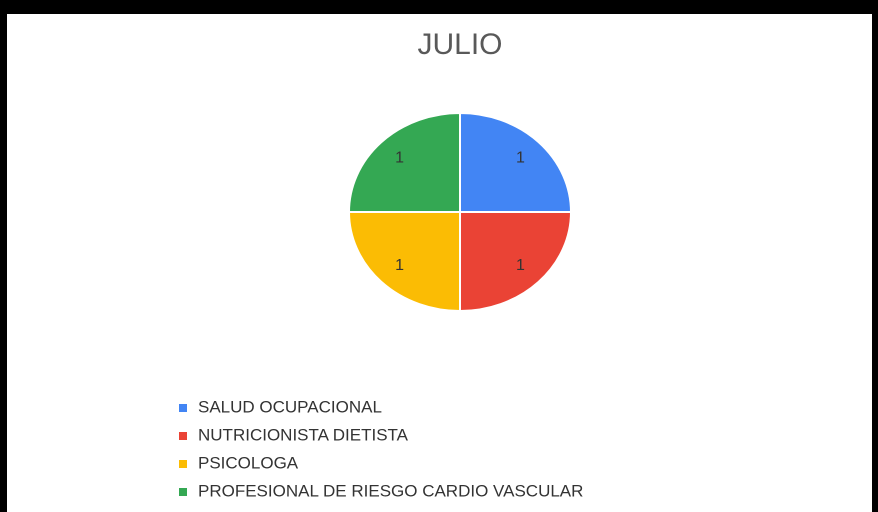 The image size is (878, 512). Describe the element at coordinates (303, 434) in the screenshot. I see `legend-label: NUTRICIONISTA DIETISTA` at that location.